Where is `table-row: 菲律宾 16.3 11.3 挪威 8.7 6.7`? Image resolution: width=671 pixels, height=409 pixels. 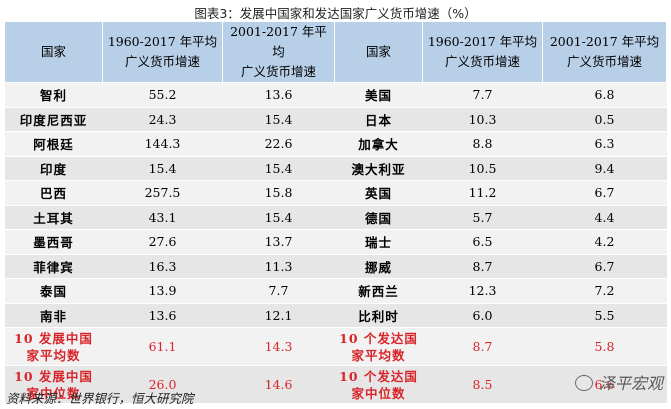
table-row: 菲律宾 16.3 11.3 挪威 8.7 6.7 is located at coordinates (335, 266).